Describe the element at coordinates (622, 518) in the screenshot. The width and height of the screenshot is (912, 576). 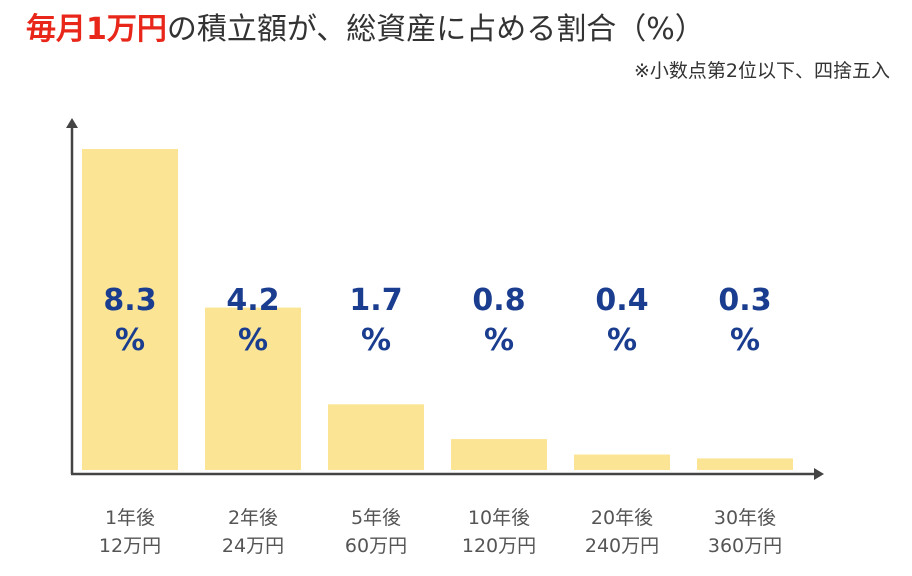
I see `x-tick-label-period-5: 20年後` at that location.